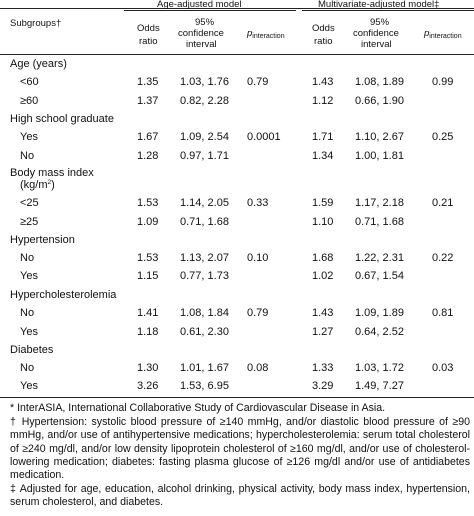  What do you see at coordinates (148, 82) in the screenshot?
I see `age-odds-ratio: 1.35` at bounding box center [148, 82].